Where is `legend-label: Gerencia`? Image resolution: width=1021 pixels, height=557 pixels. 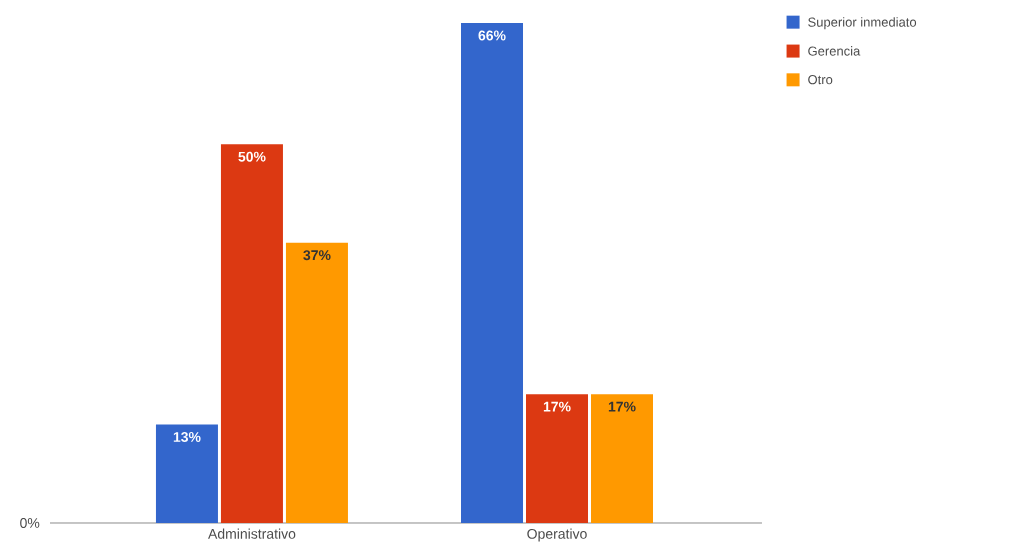
legend-label: Gerencia is located at coordinates (834, 51).